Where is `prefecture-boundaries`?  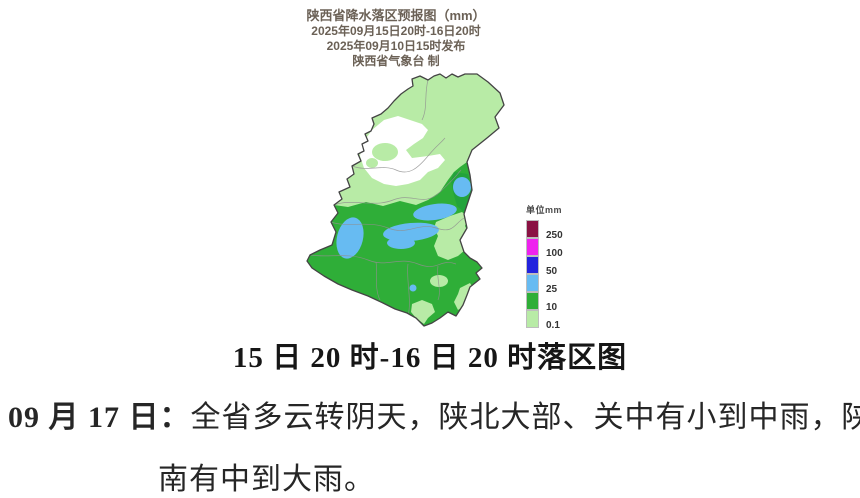
prefecture-boundaries is located at coordinates (387, 198).